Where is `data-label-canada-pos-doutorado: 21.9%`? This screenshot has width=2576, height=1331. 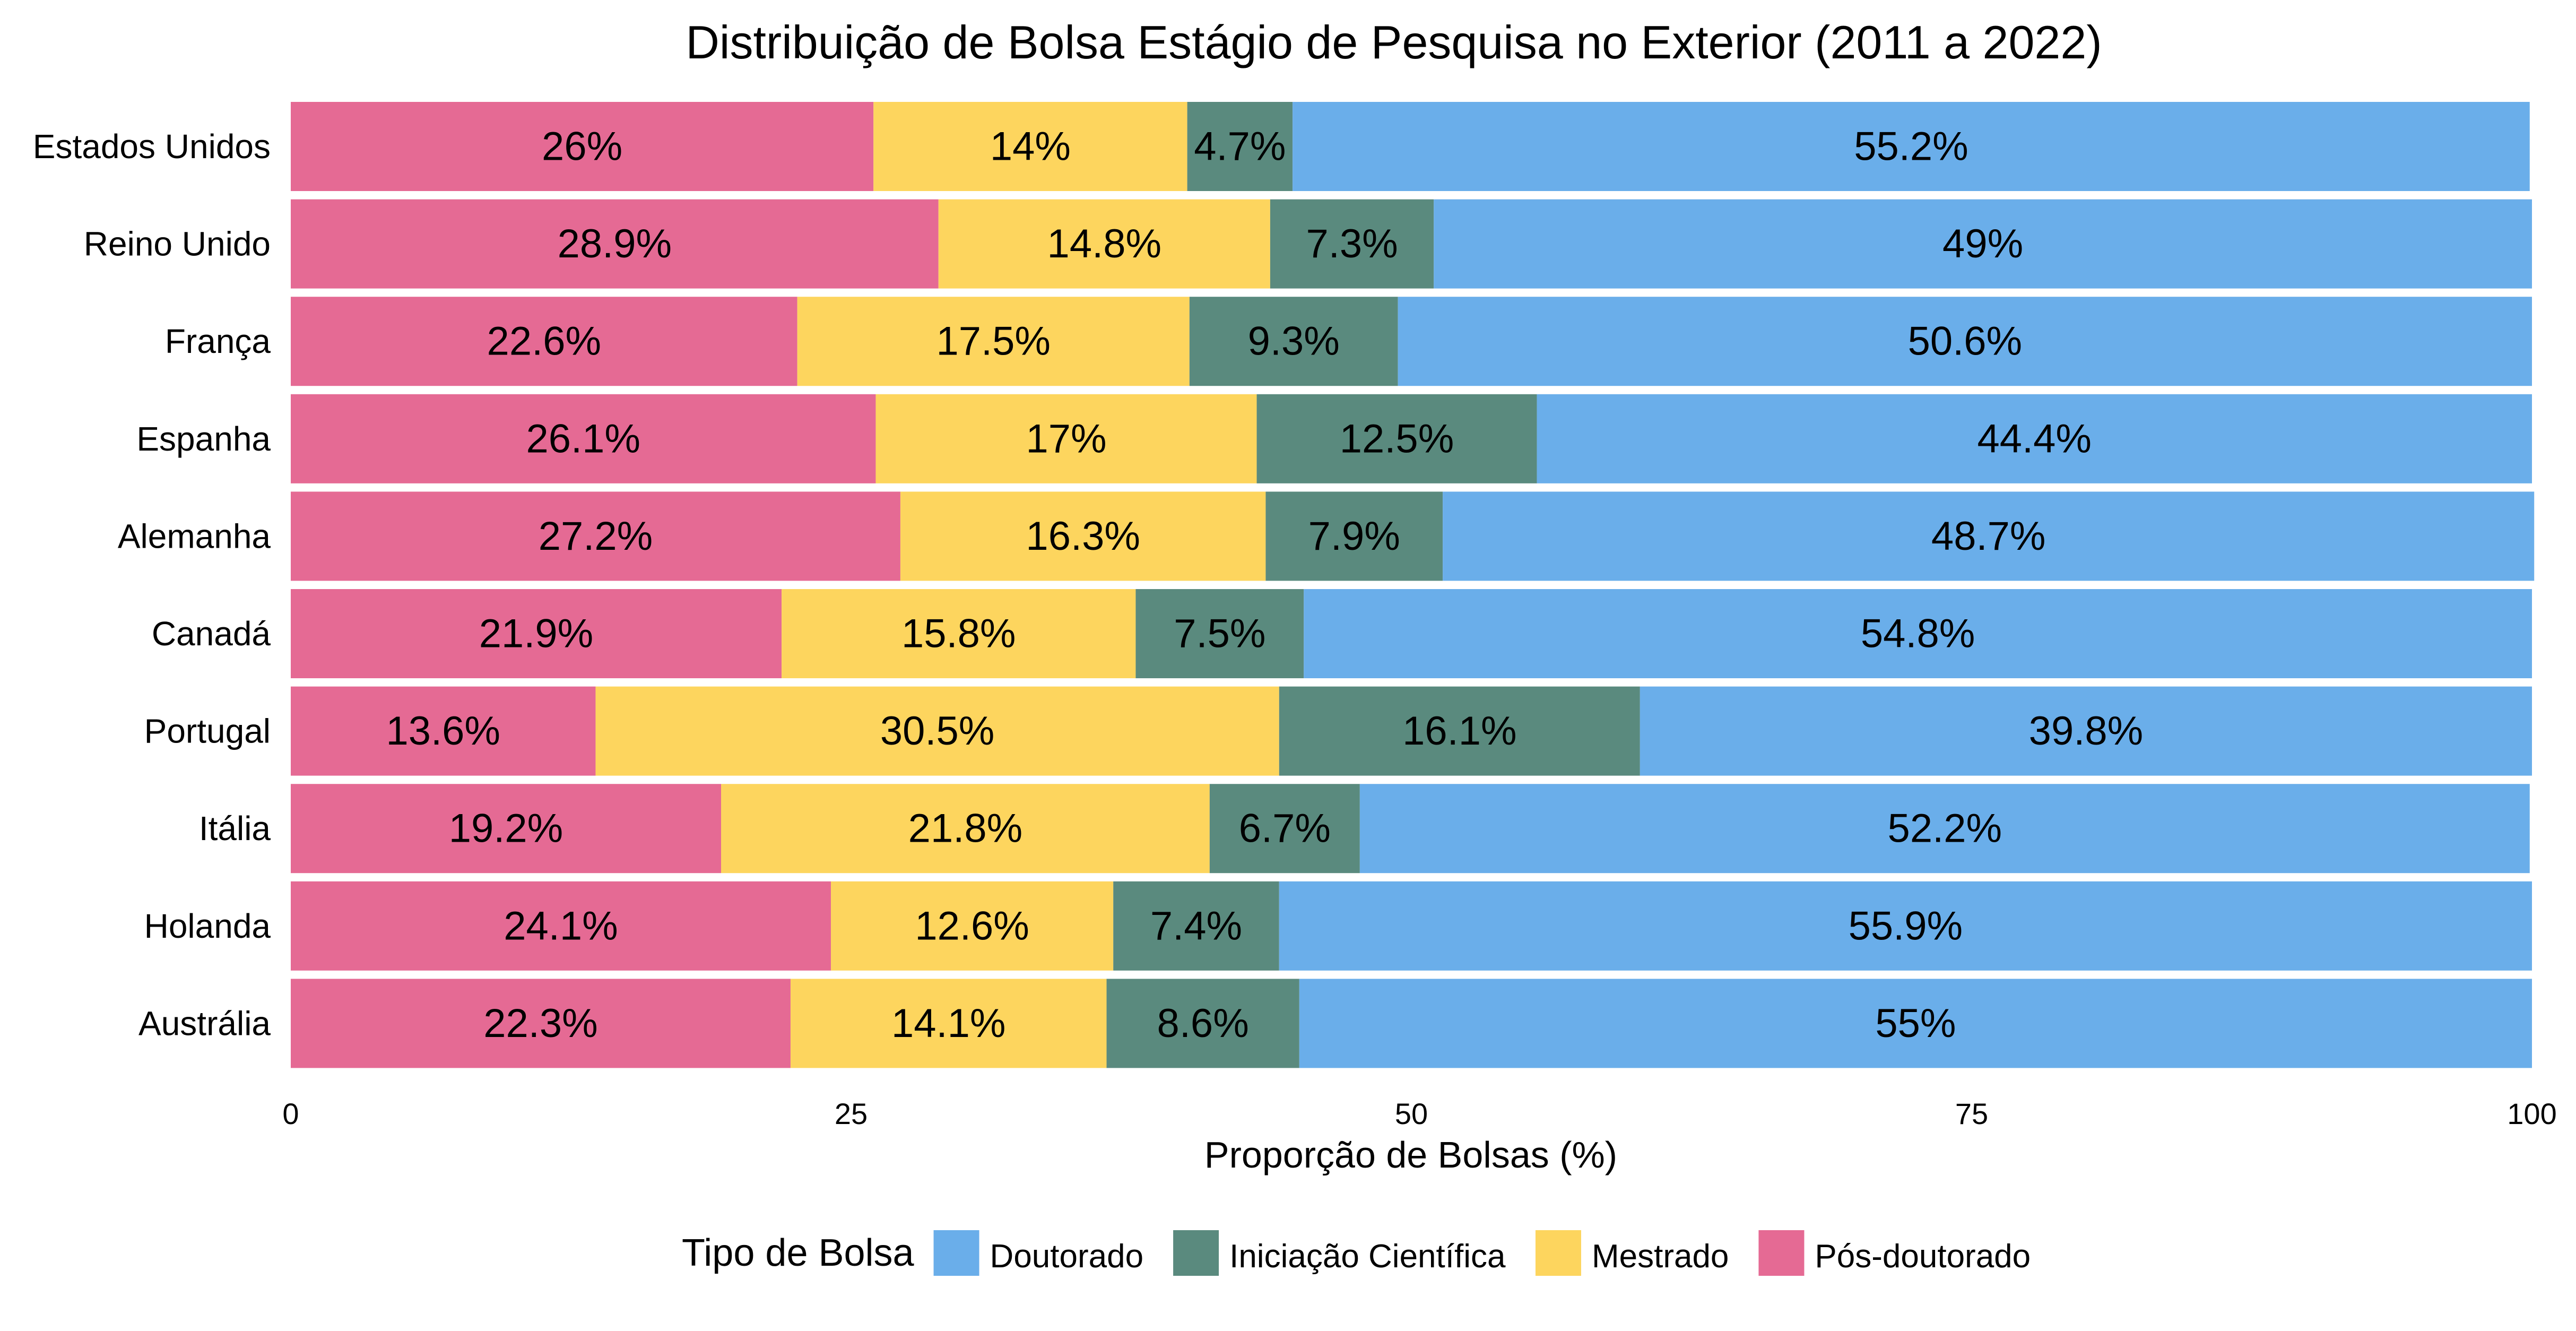
data-label-canada-pos-doutorado: 21.9% is located at coordinates (536, 633).